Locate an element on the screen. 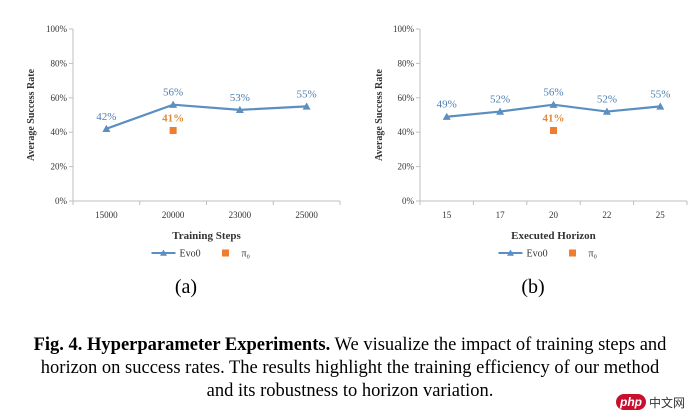 The image size is (696, 418). caption-title: Hyperparameter Experiments. is located at coordinates (209, 345).